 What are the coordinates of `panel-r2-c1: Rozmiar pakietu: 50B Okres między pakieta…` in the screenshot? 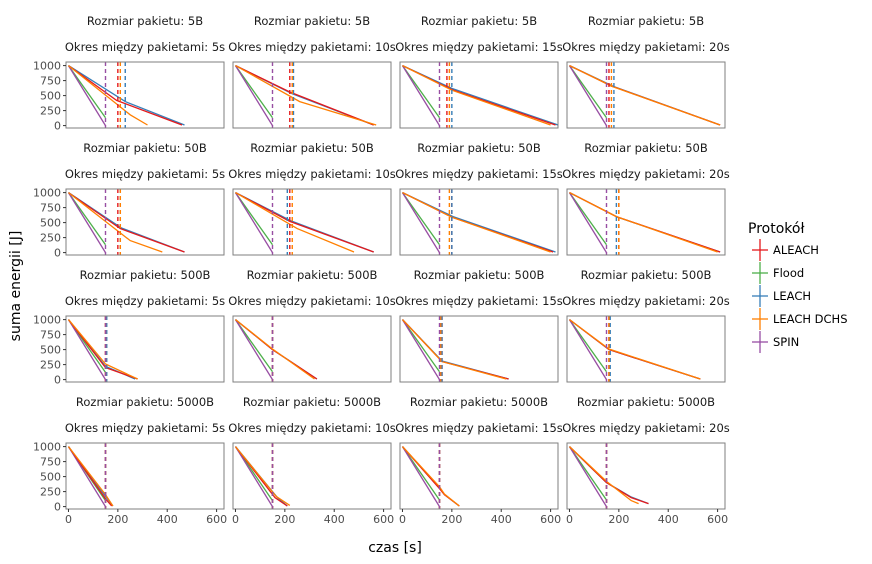 It's located at (129, 200).